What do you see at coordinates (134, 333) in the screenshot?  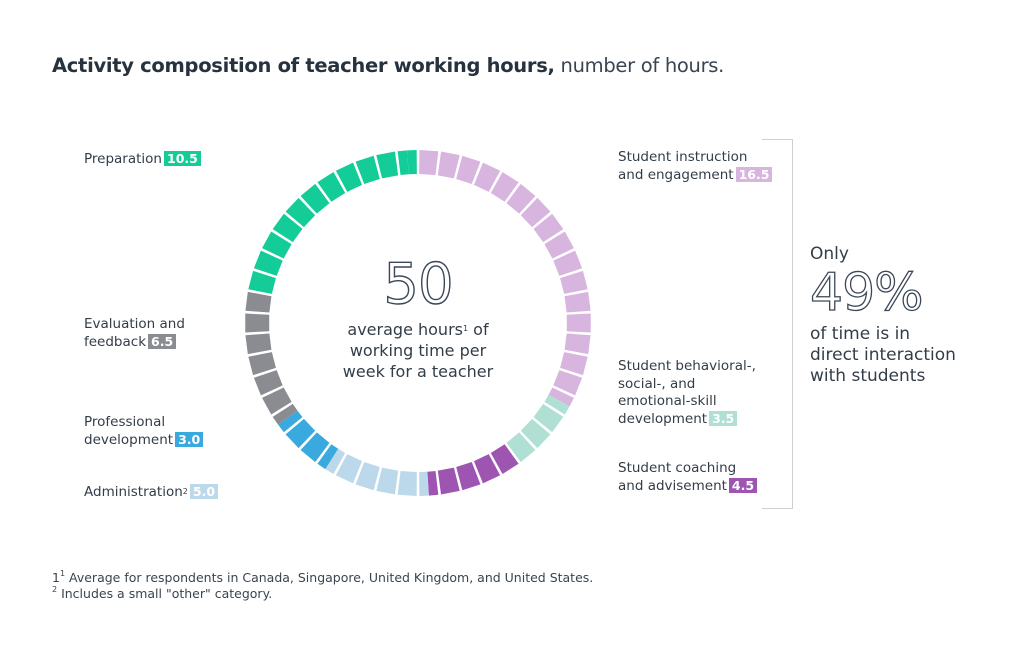 I see `label-evaluation: Evaluation and feedback 6.5` at bounding box center [134, 333].